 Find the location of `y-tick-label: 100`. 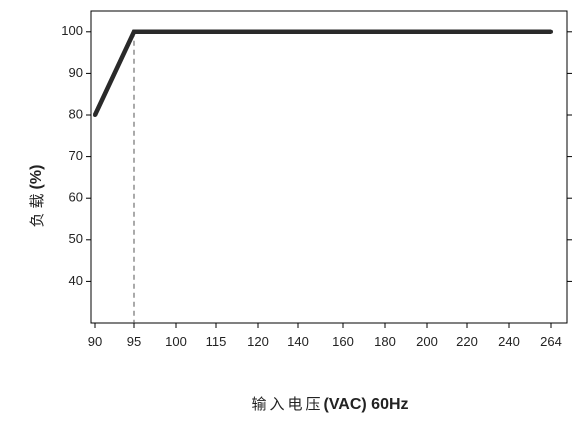

y-tick-label: 100 is located at coordinates (72, 30).